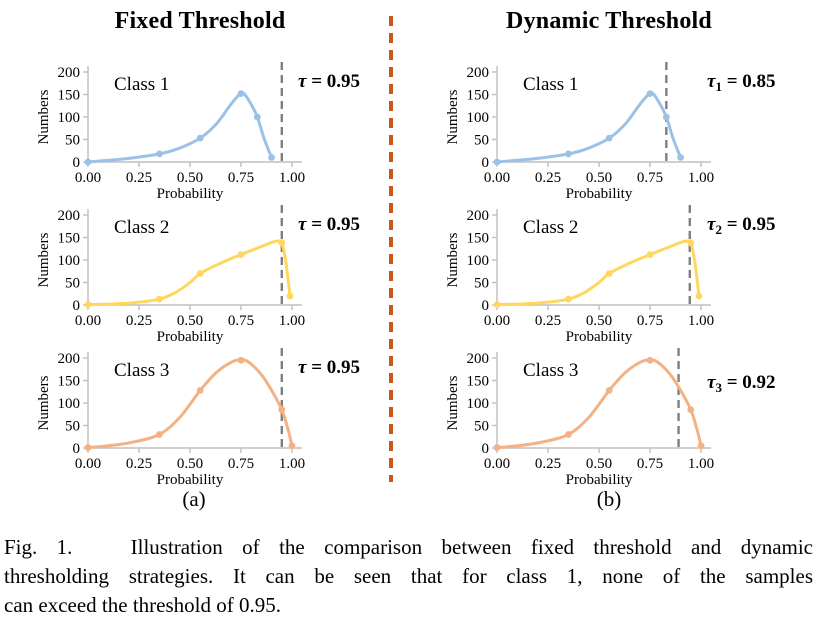  What do you see at coordinates (141, 370) in the screenshot?
I see `class-label: Class 3` at bounding box center [141, 370].